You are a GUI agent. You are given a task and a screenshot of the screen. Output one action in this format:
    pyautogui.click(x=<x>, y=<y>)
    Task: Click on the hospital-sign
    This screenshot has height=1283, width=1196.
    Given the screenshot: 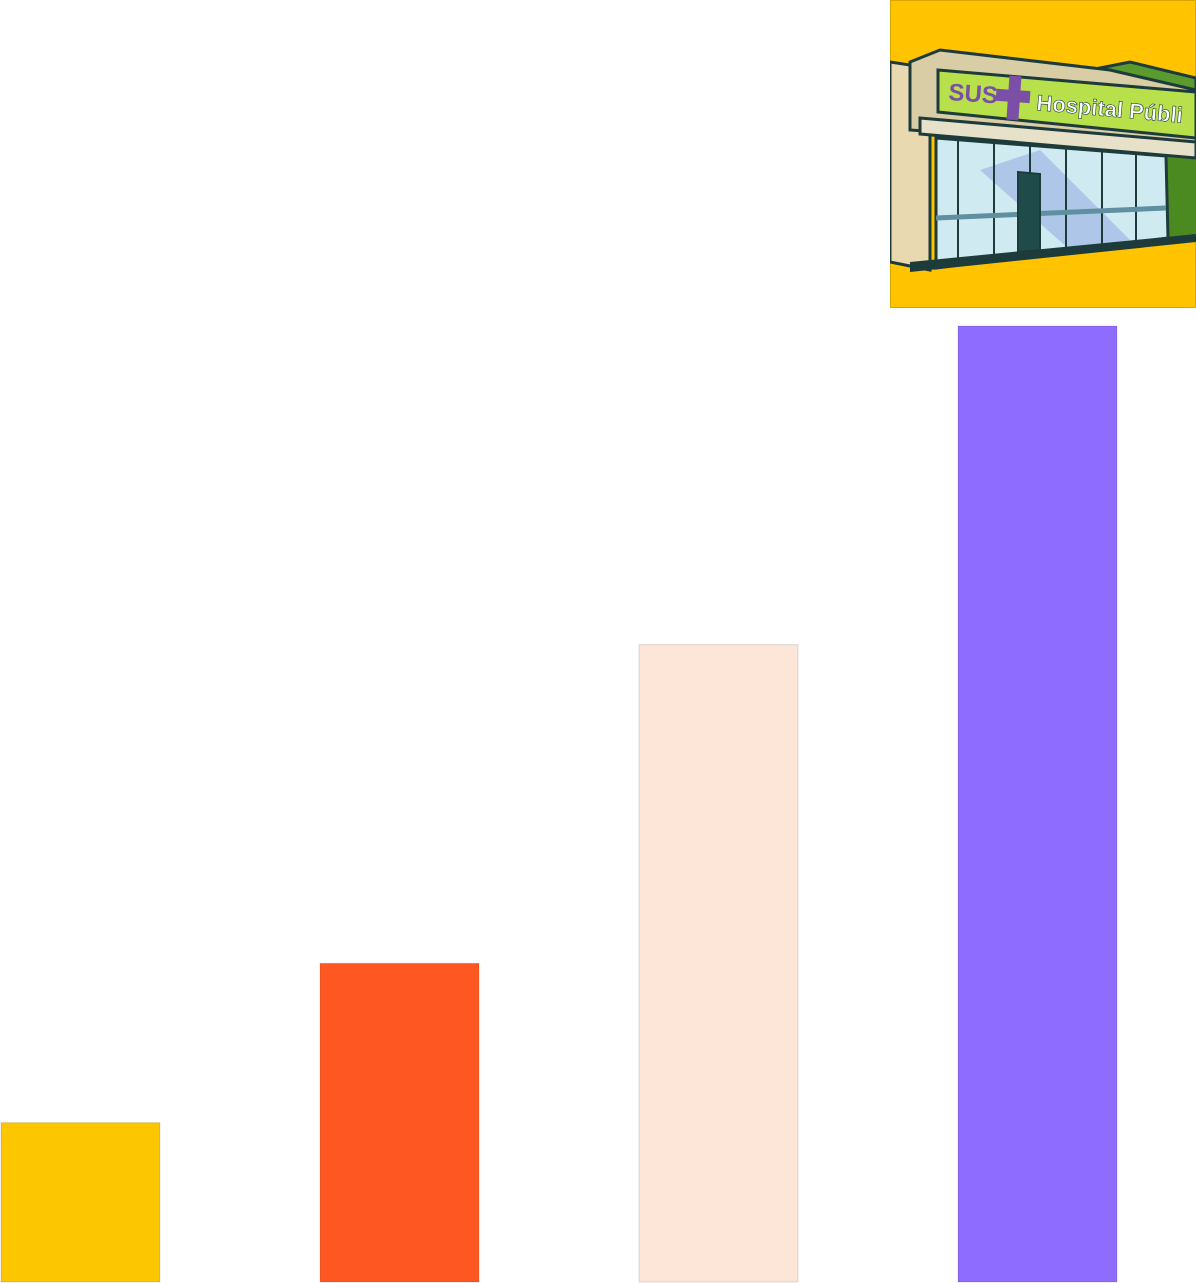 What is the action you would take?
    pyautogui.click(x=1066, y=104)
    